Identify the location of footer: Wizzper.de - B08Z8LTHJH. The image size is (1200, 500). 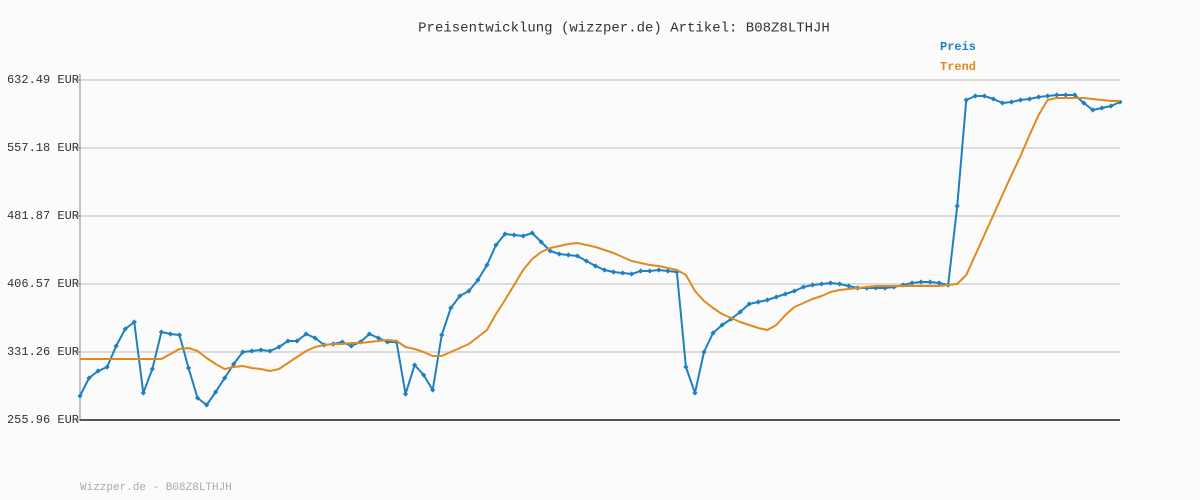
(156, 488).